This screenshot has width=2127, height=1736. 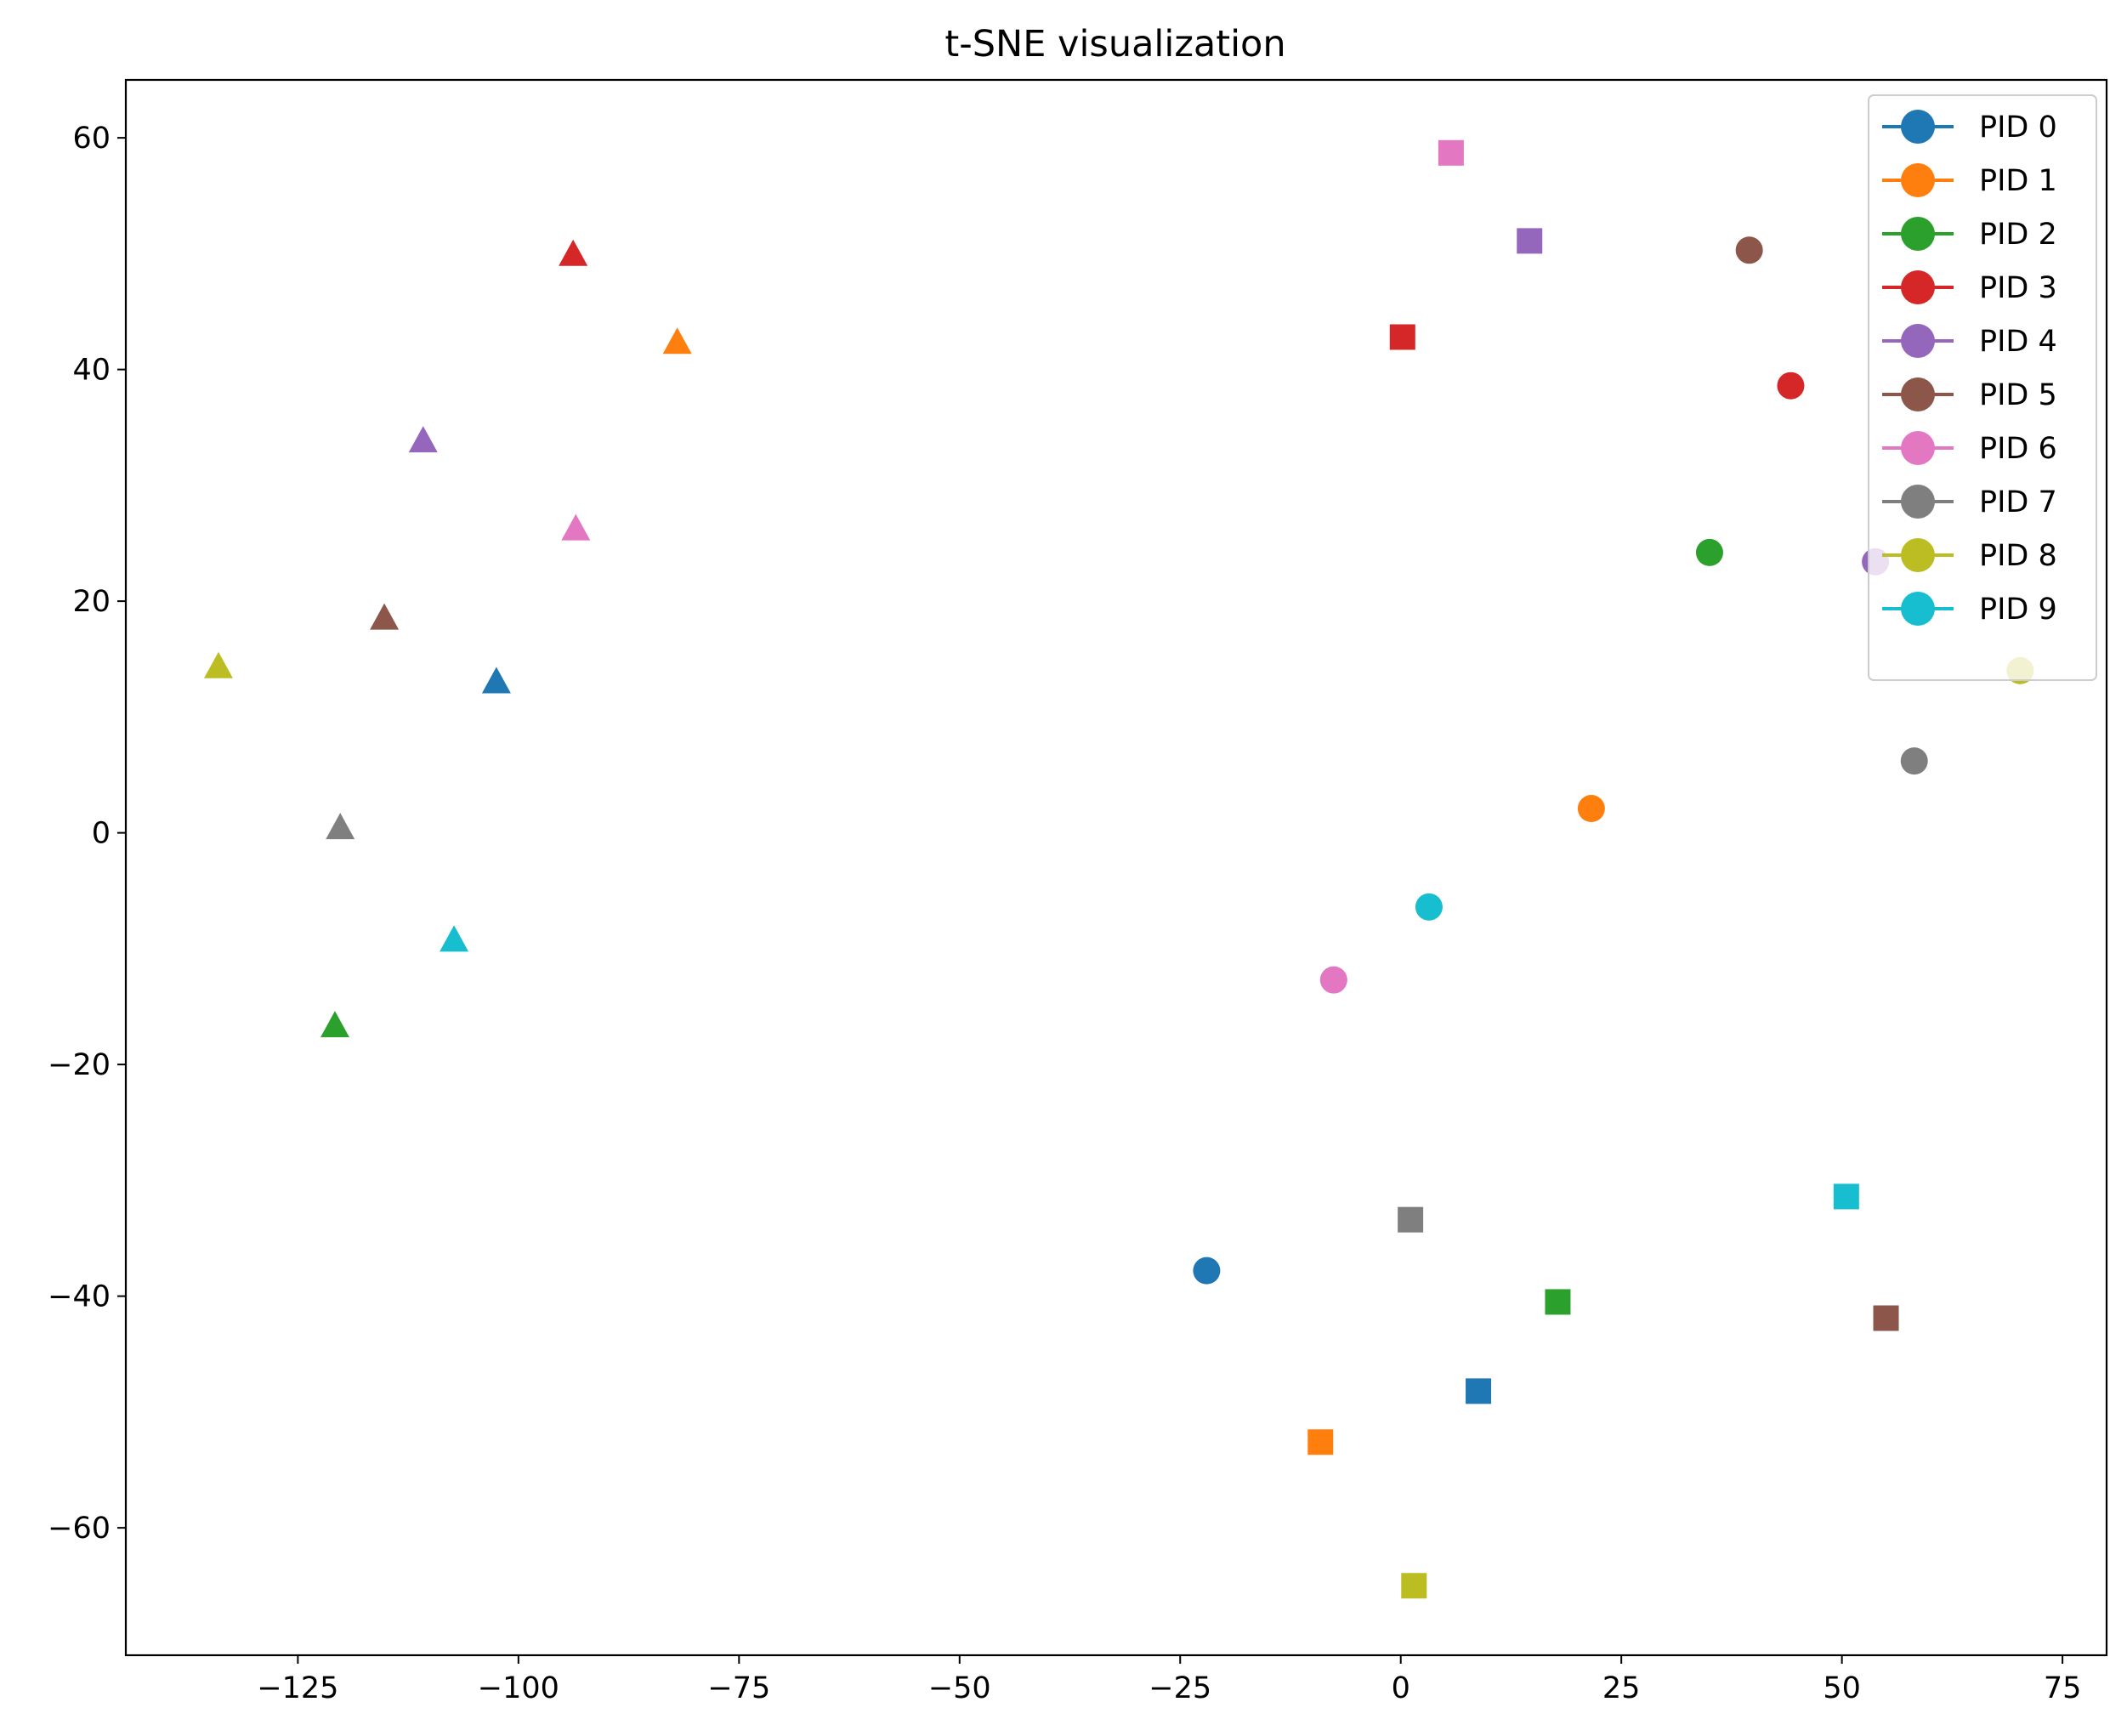 I want to click on x-tick-label: 25, so click(x=1621, y=1688).